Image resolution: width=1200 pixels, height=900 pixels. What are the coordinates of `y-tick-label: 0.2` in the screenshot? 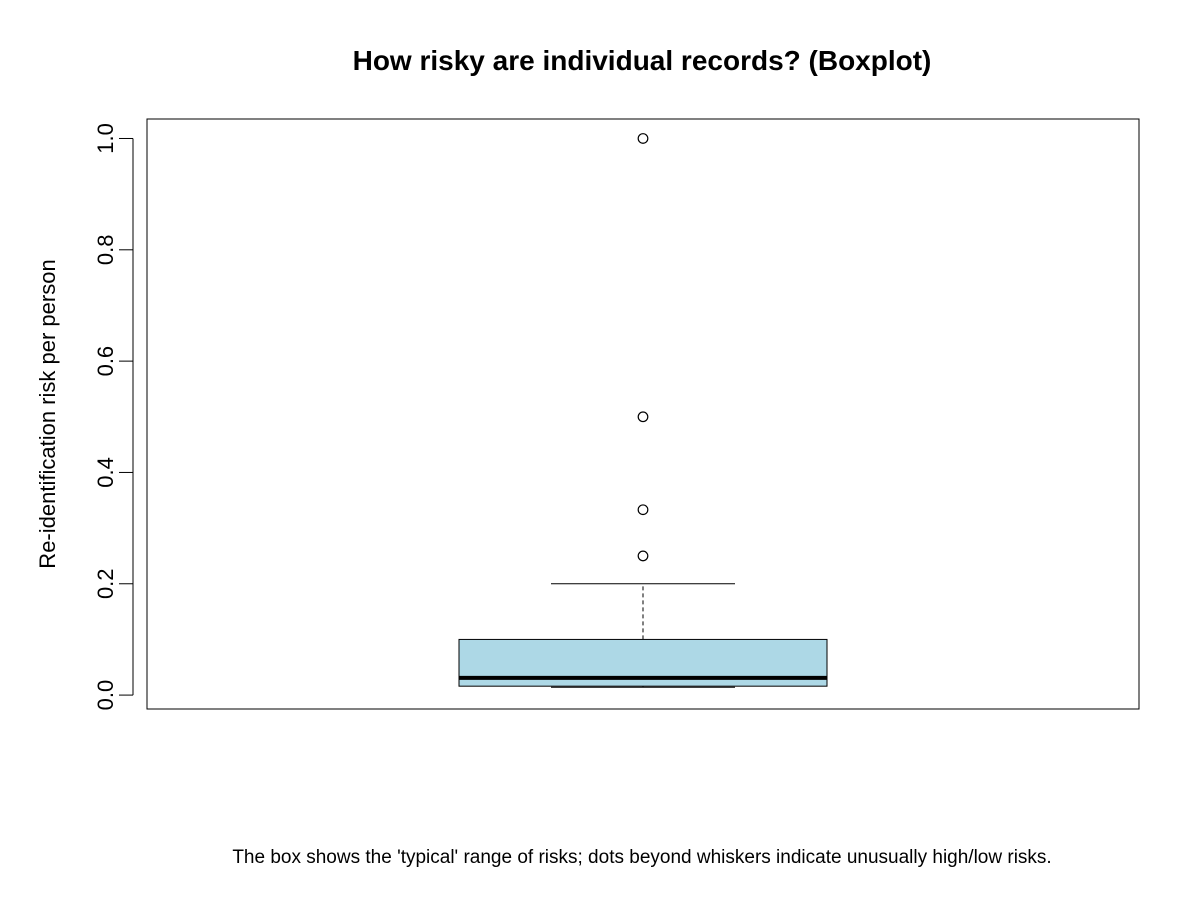 It's located at (105, 583).